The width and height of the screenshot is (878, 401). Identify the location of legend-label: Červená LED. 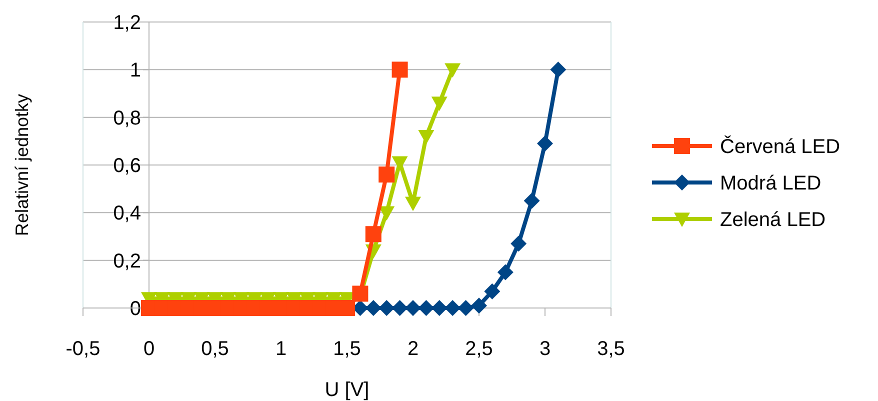
(780, 146).